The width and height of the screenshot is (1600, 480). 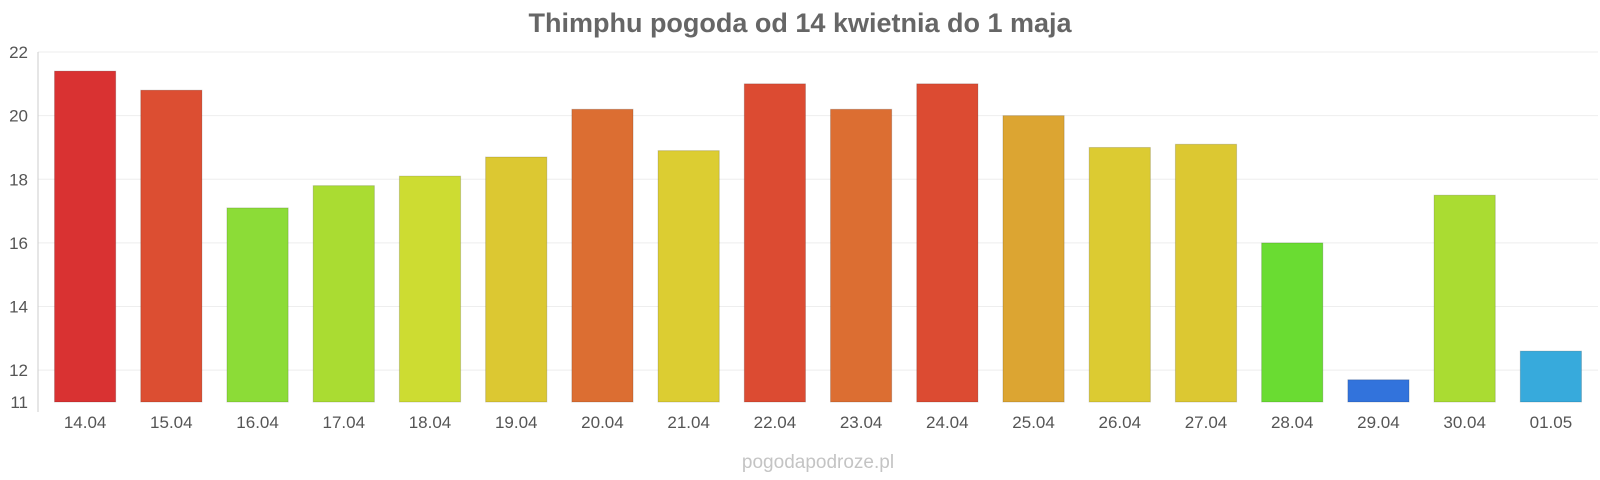 I want to click on x-tick-label: 22.04, so click(x=775, y=422).